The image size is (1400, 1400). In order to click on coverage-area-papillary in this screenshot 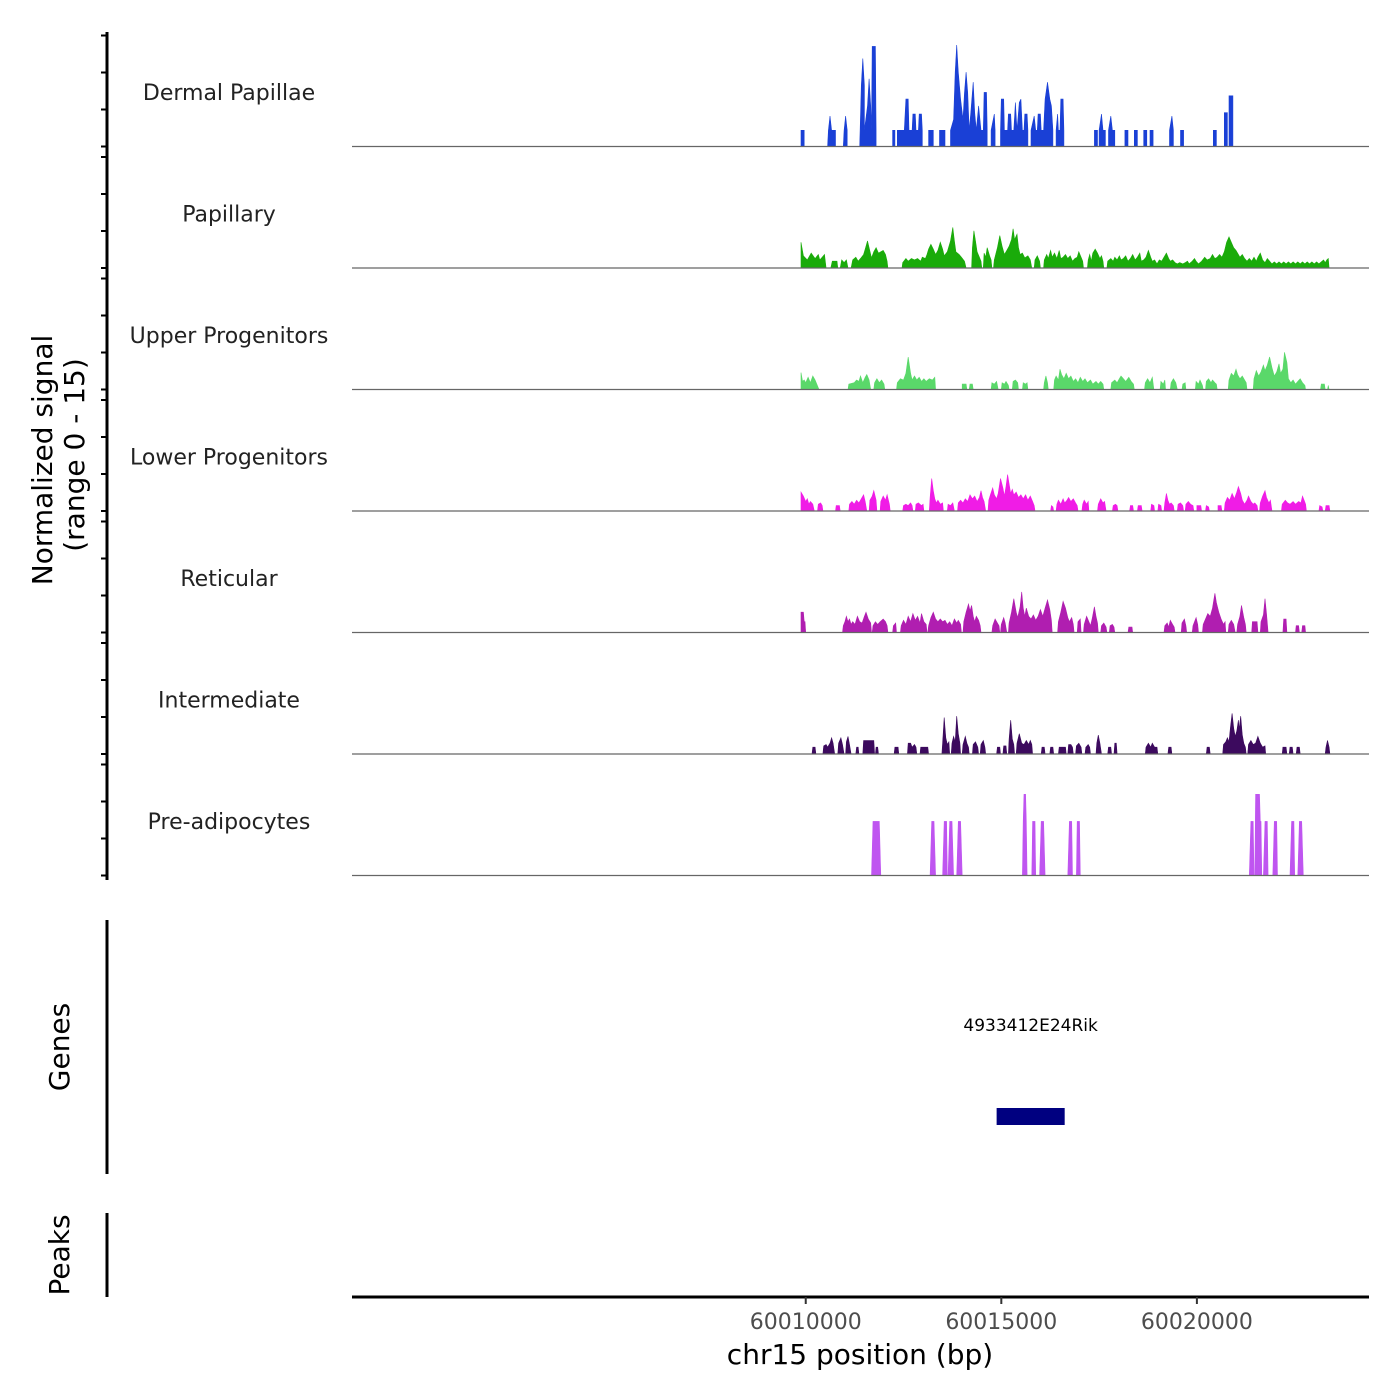, I will do `click(1065, 248)`.